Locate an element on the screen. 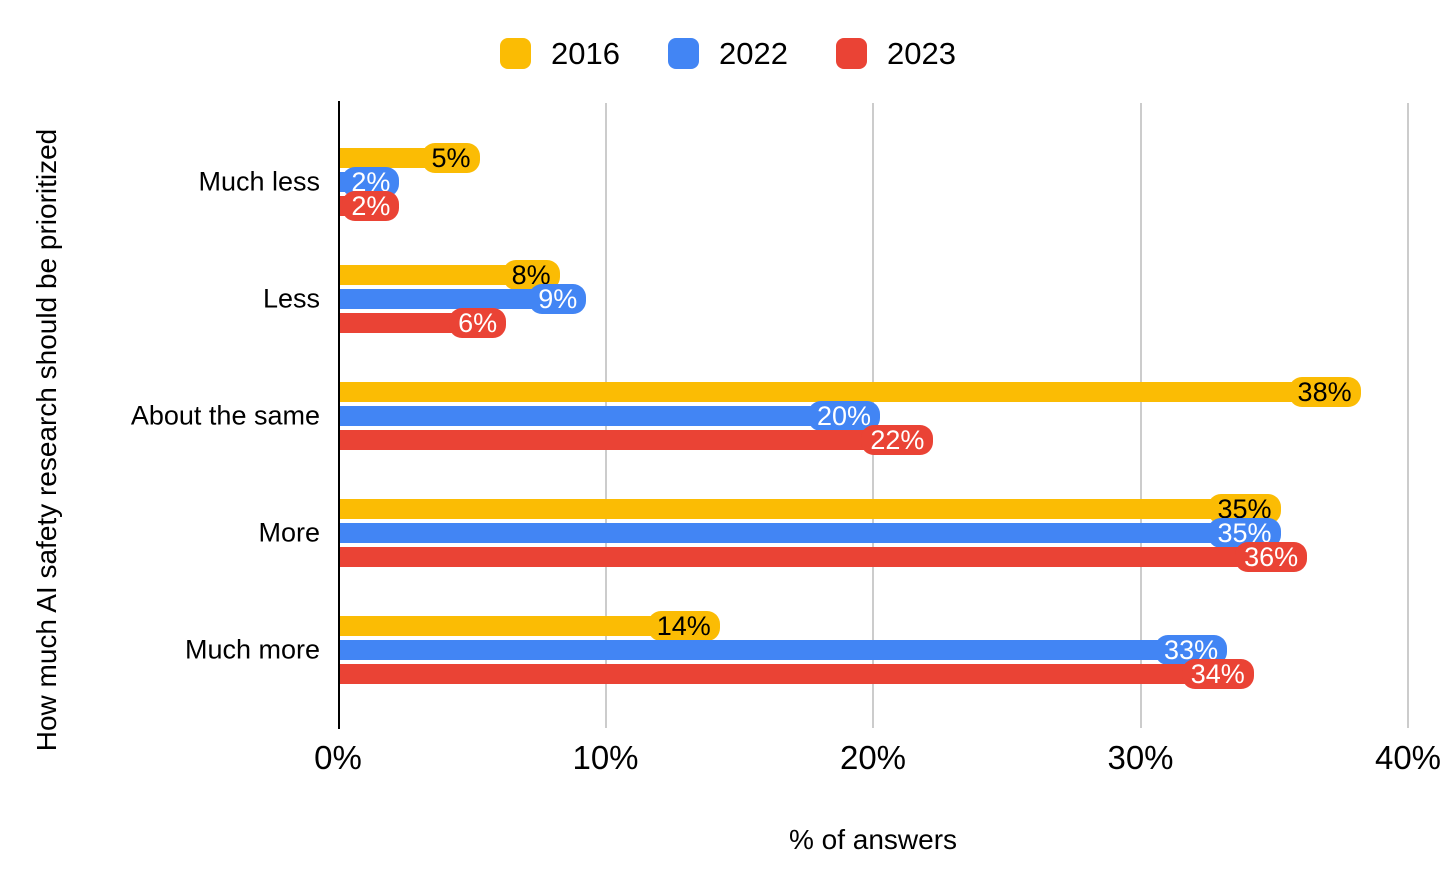 This screenshot has height=882, width=1456. bar-2023-more: 36% is located at coordinates (824, 556).